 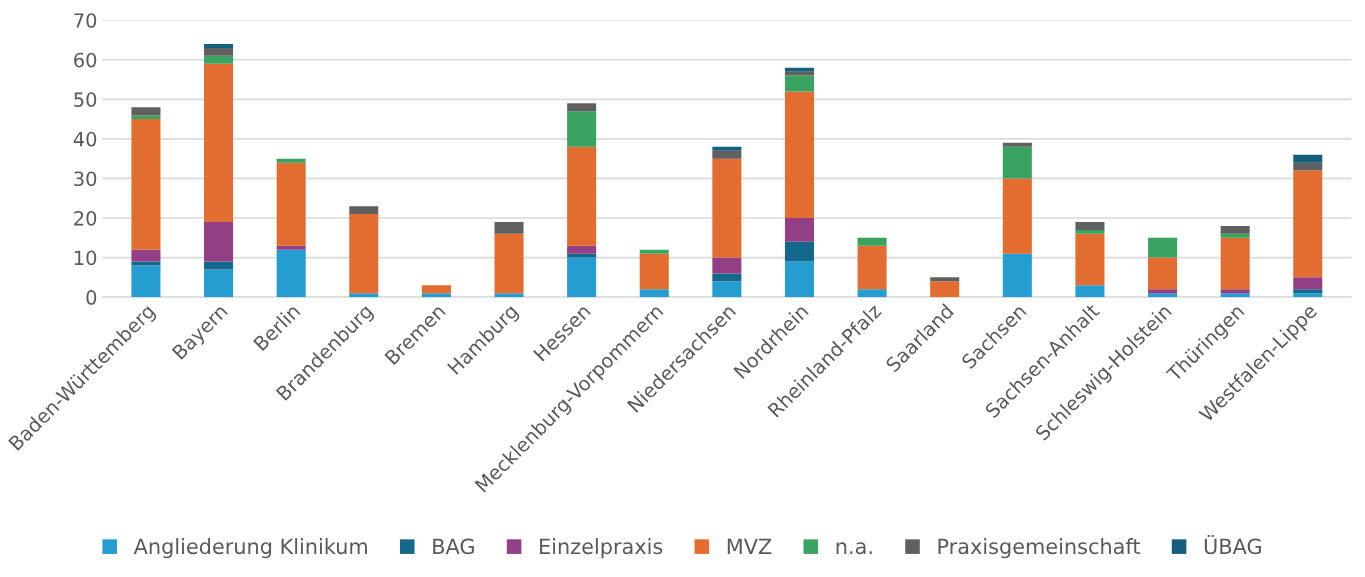 What do you see at coordinates (91, 297) in the screenshot?
I see `y-tick-label: 0` at bounding box center [91, 297].